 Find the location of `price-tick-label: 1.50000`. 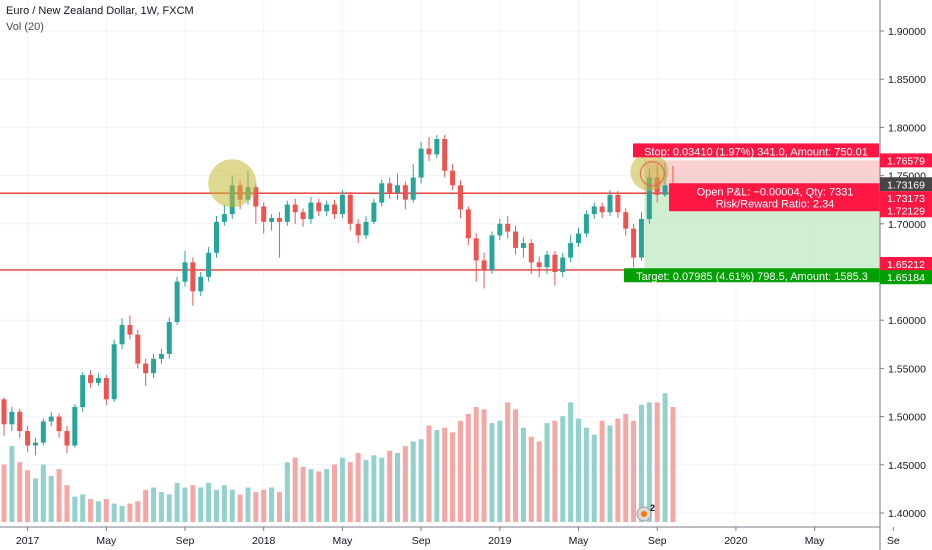

price-tick-label: 1.50000 is located at coordinates (907, 418).